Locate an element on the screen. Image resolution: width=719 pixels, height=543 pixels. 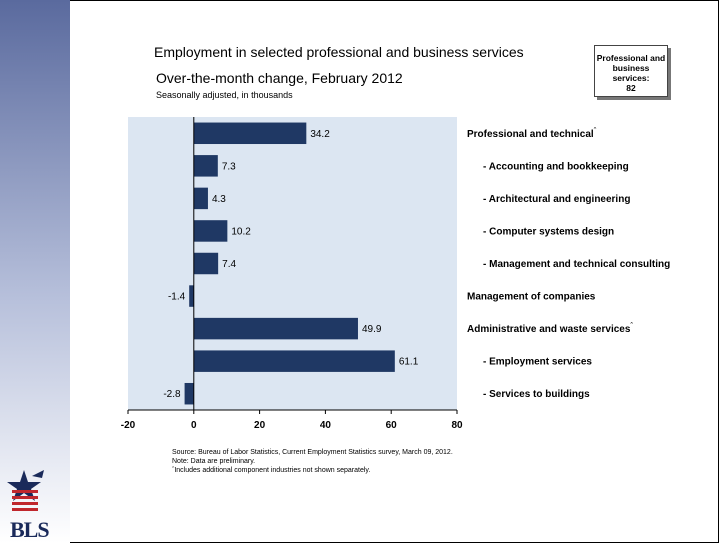
unit-note: Seasonally adjusted, in thousands is located at coordinates (224, 95).